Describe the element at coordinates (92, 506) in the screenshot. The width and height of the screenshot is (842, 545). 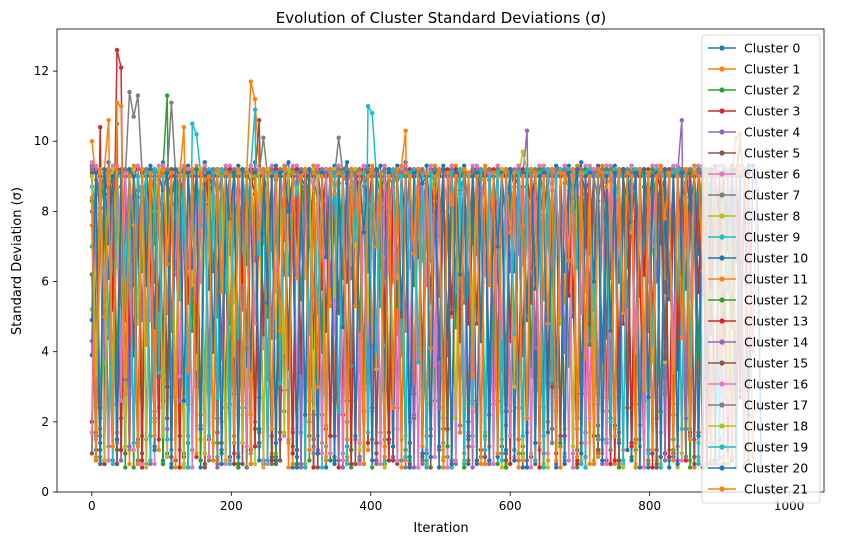
I see `x-tick-label: 0` at that location.